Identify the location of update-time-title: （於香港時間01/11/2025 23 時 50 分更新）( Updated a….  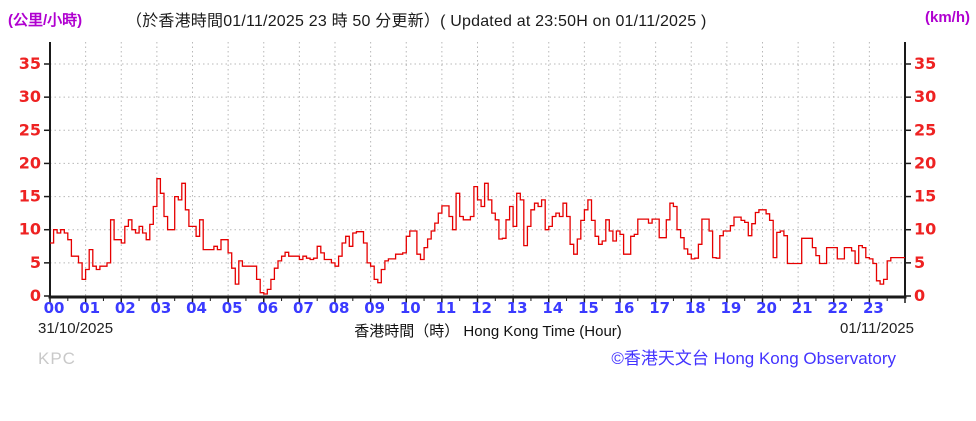
(416, 19).